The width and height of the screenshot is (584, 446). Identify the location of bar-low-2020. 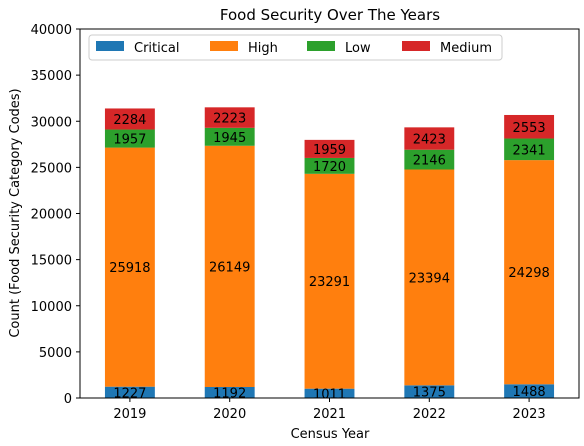
(229, 136).